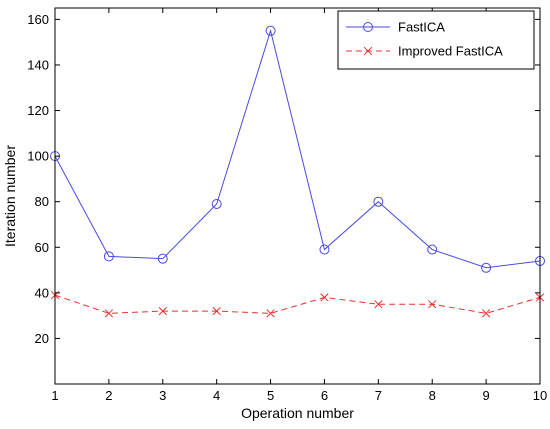  What do you see at coordinates (38, 156) in the screenshot?
I see `y-tick-label: 100` at bounding box center [38, 156].